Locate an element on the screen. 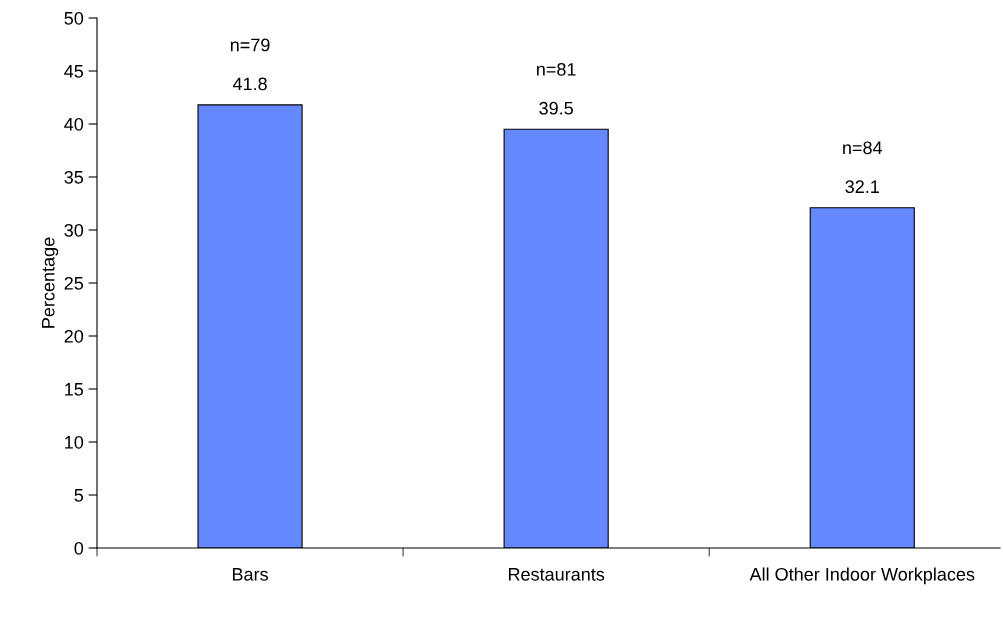 The image size is (1003, 642). y-tick-label: 20 is located at coordinates (74, 336).